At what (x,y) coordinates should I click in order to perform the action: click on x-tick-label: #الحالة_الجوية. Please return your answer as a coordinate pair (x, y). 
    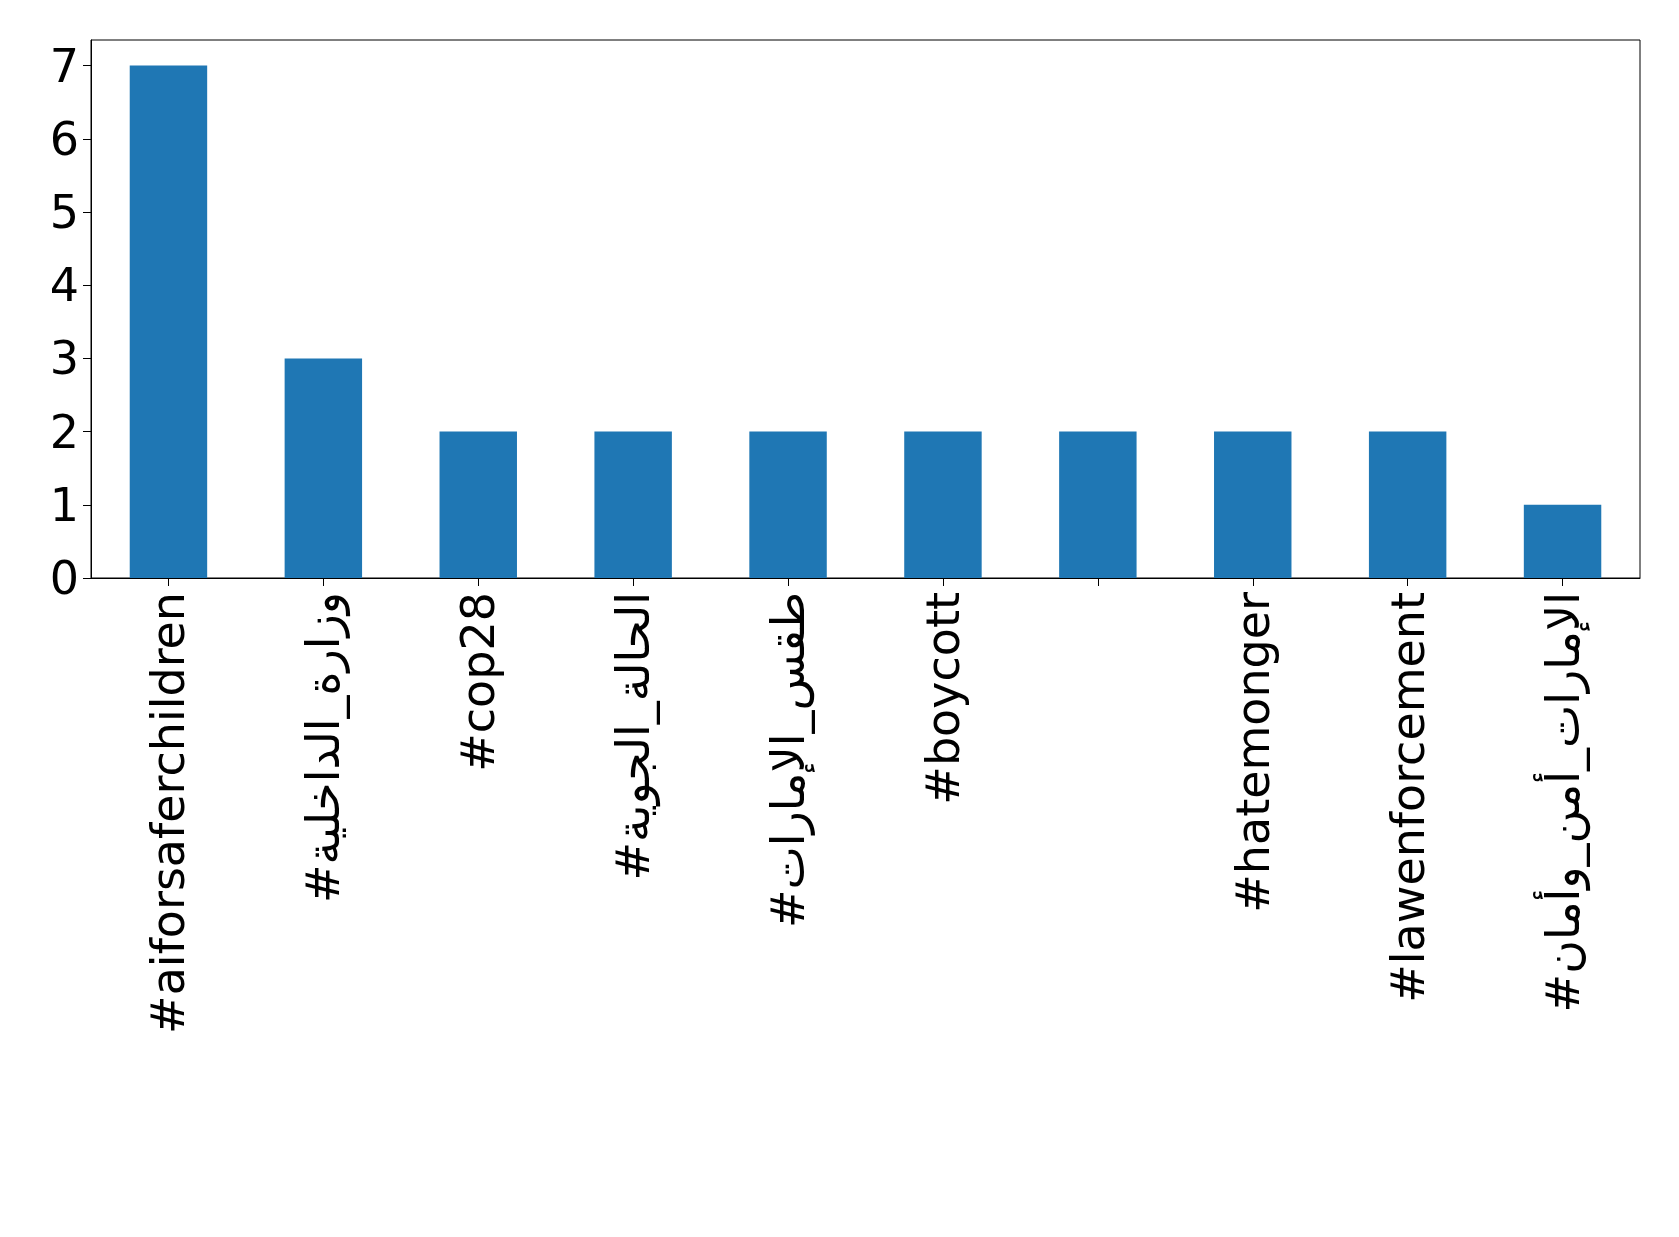
    Looking at the image, I should click on (634, 736).